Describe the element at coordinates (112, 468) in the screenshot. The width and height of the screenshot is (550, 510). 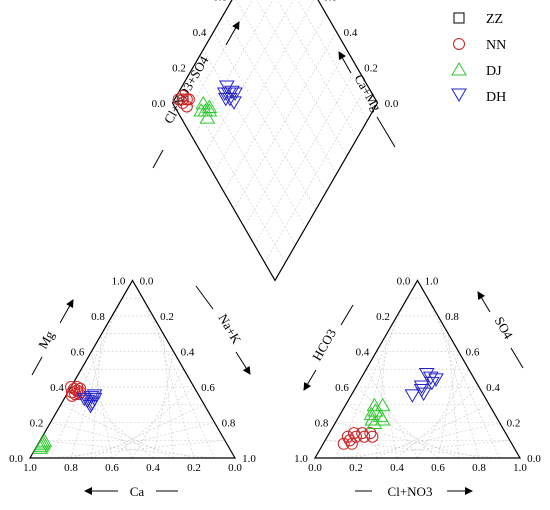
I see `tick-label-ca: 0.6` at that location.